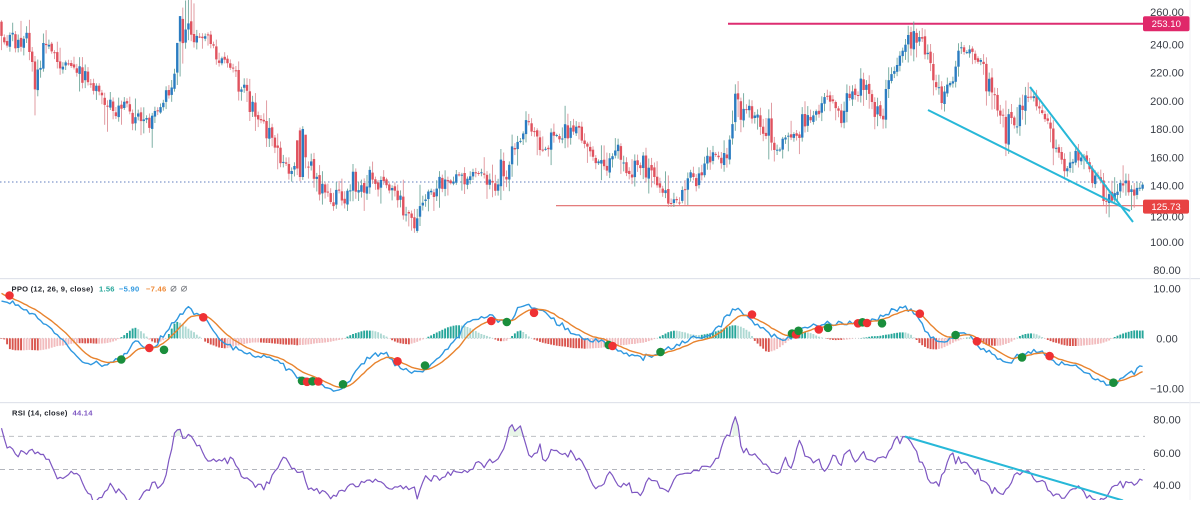 Image resolution: width=1200 pixels, height=505 pixels. I want to click on svg-text: 200.00, so click(1167, 102).